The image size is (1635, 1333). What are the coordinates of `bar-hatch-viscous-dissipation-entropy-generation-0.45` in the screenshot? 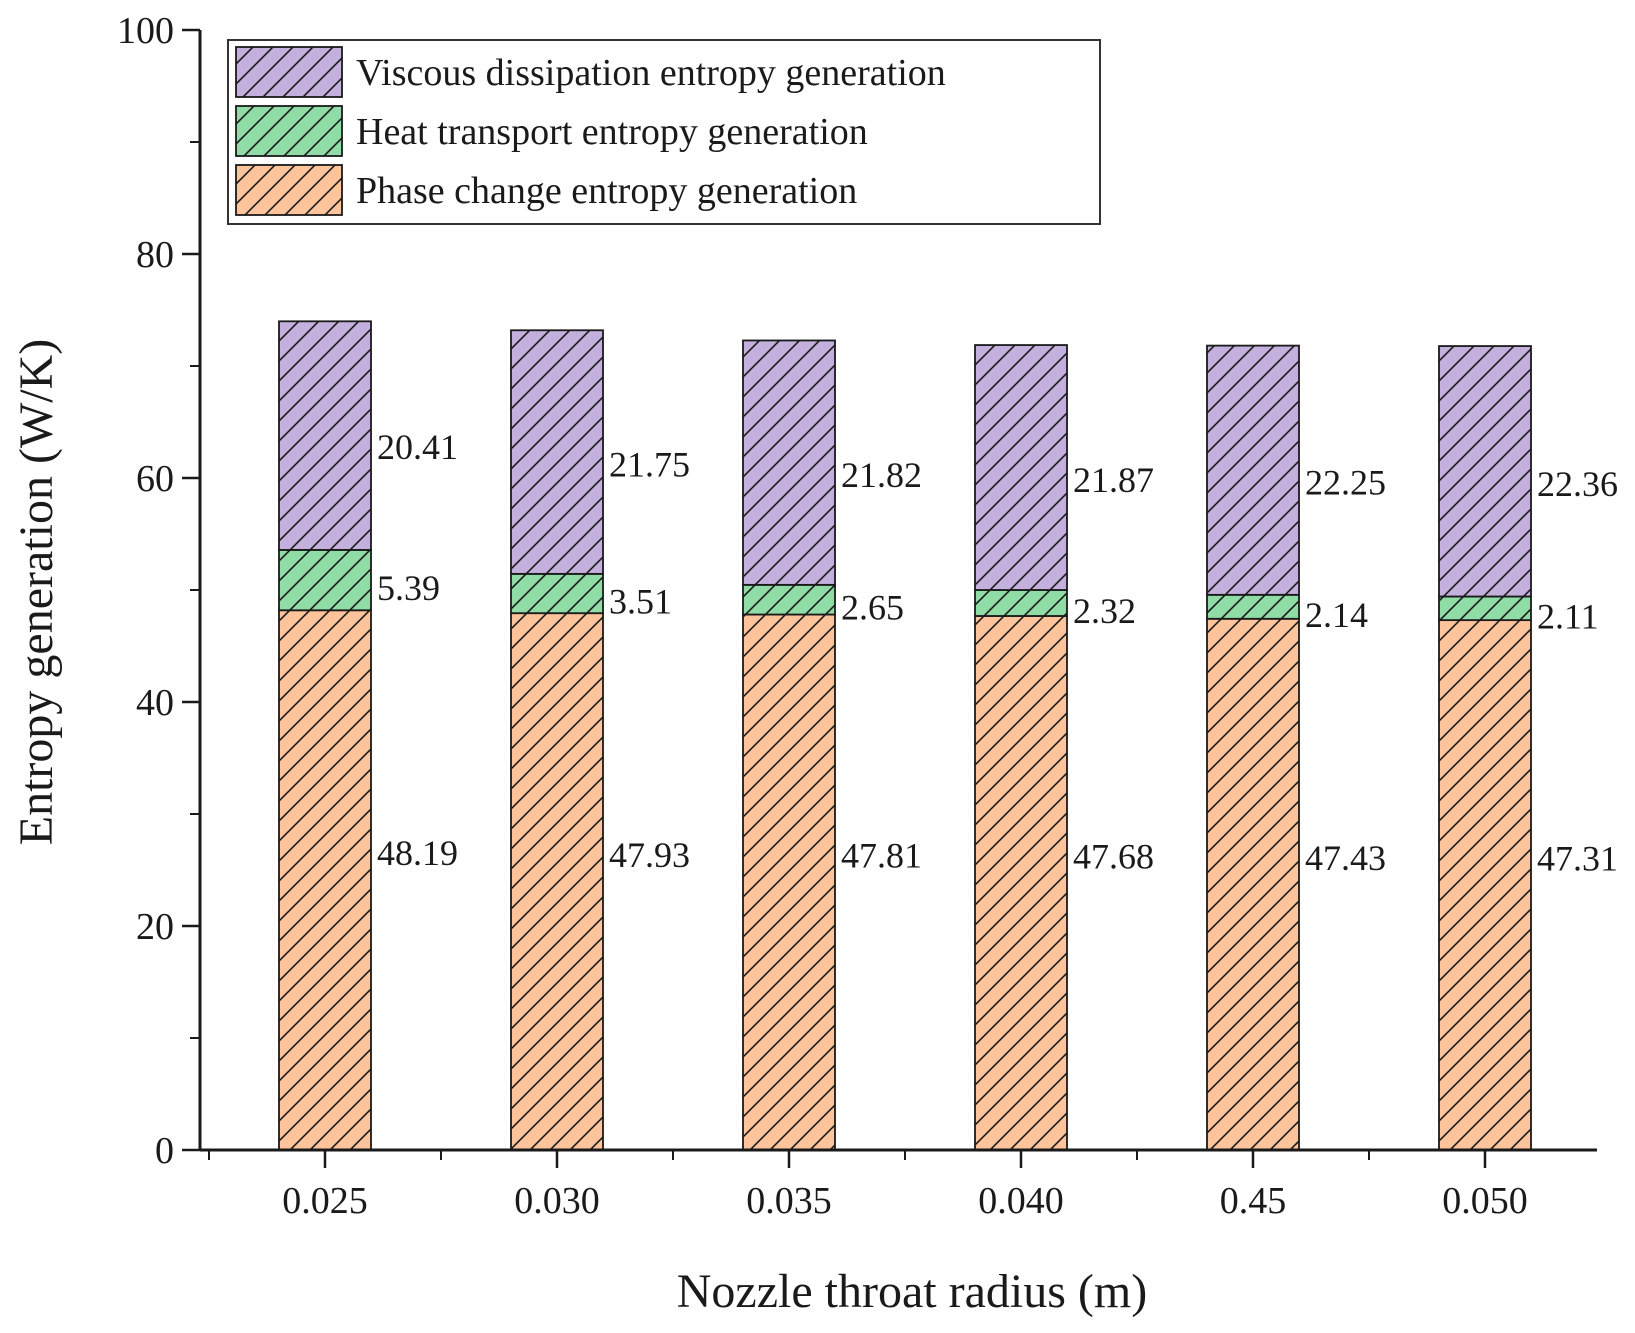 It's located at (1253, 470).